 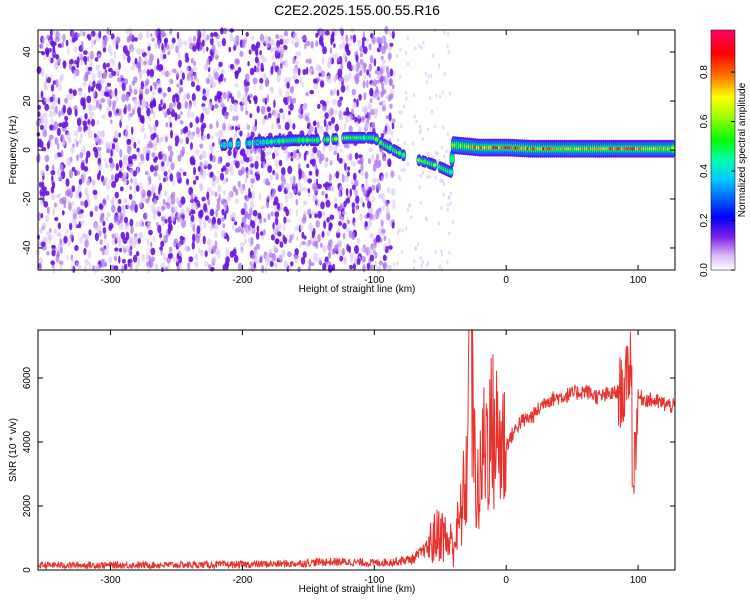 What do you see at coordinates (27, 198) in the screenshot?
I see `spectrogram-y-tick-label: -20` at bounding box center [27, 198].